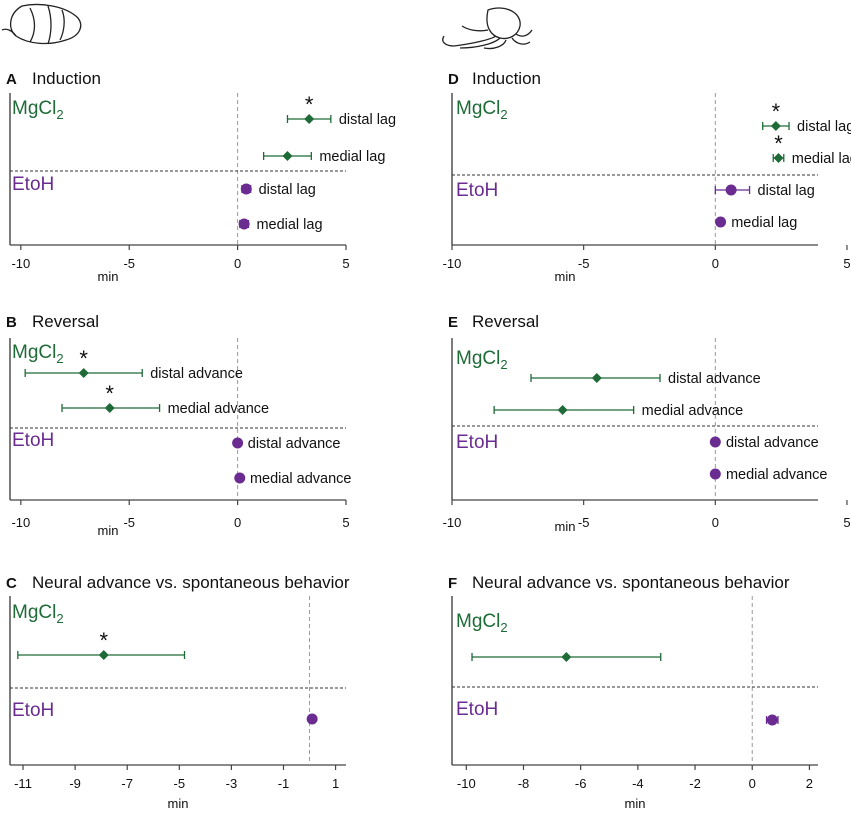 Image resolution: width=851 pixels, height=814 pixels. I want to click on x-tick-label: -11, so click(23, 783).